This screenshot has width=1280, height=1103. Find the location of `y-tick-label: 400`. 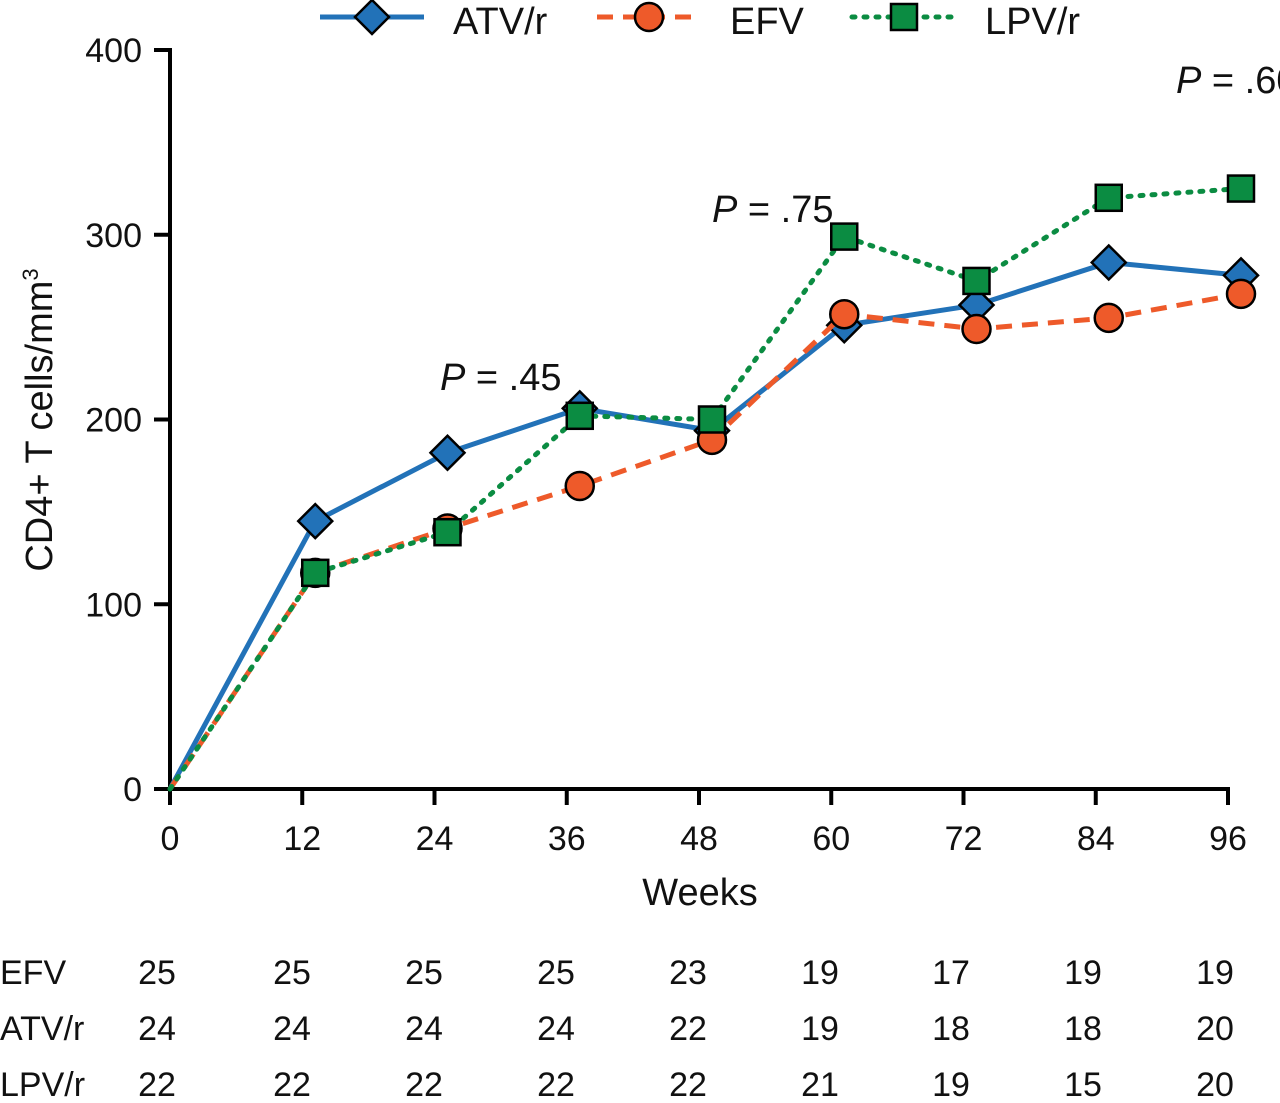

y-tick-label: 400 is located at coordinates (113, 51).